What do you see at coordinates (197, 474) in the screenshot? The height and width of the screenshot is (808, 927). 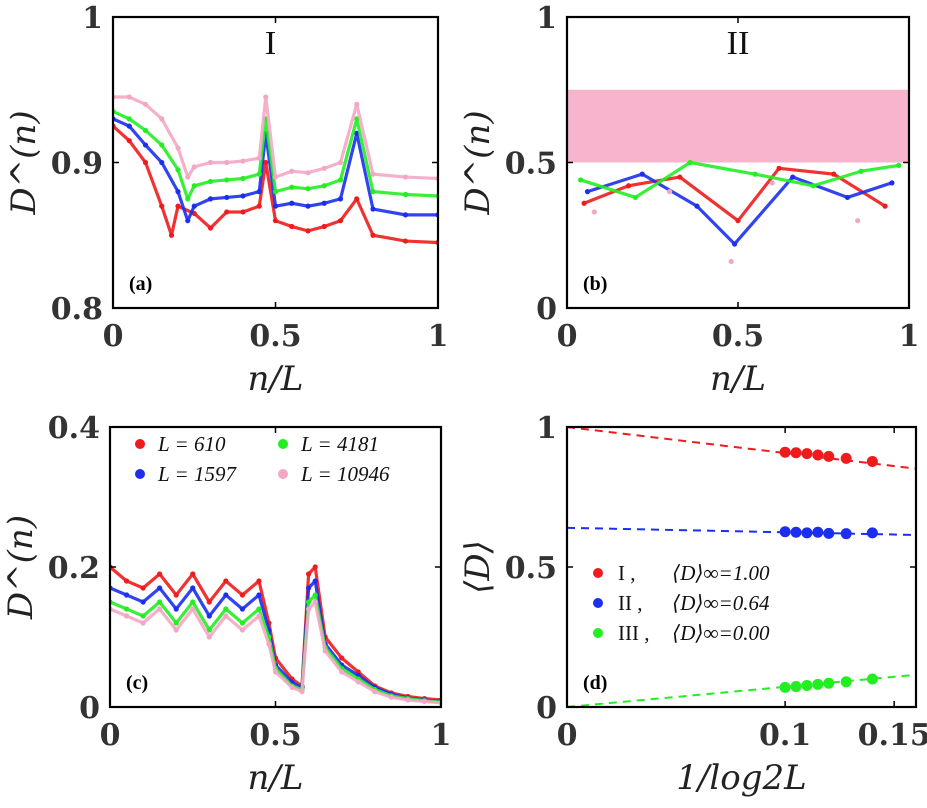 I see `legend-label: L = 1597` at bounding box center [197, 474].